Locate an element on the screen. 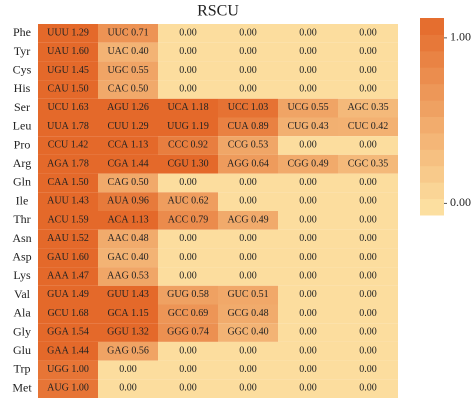  cell-label: GCC 0.69 is located at coordinates (188, 313).